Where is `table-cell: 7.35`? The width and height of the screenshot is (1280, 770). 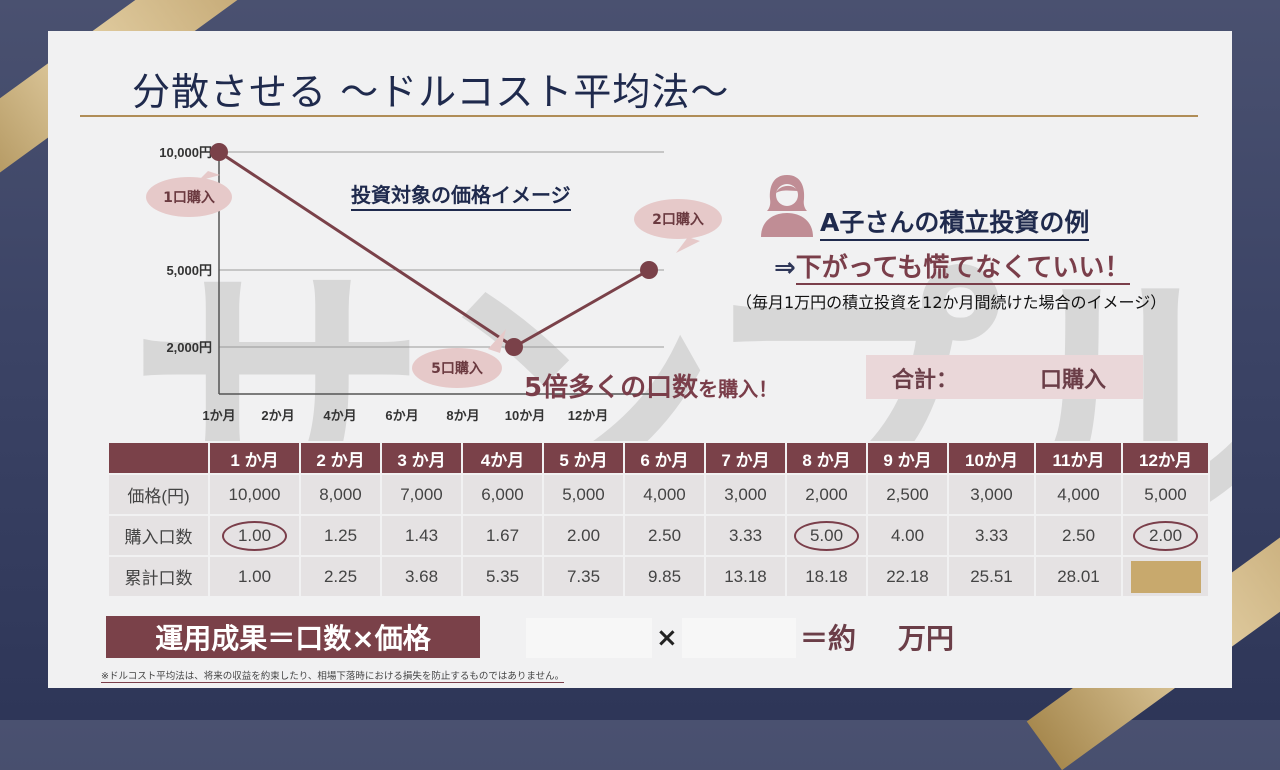
table-cell: 7.35 is located at coordinates (583, 576).